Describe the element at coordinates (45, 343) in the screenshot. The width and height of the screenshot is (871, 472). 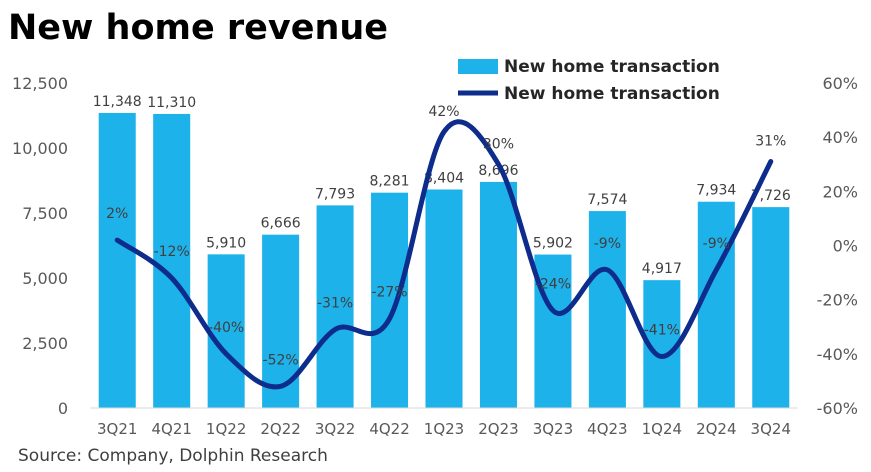
I see `left-tick-label: 2,500` at that location.